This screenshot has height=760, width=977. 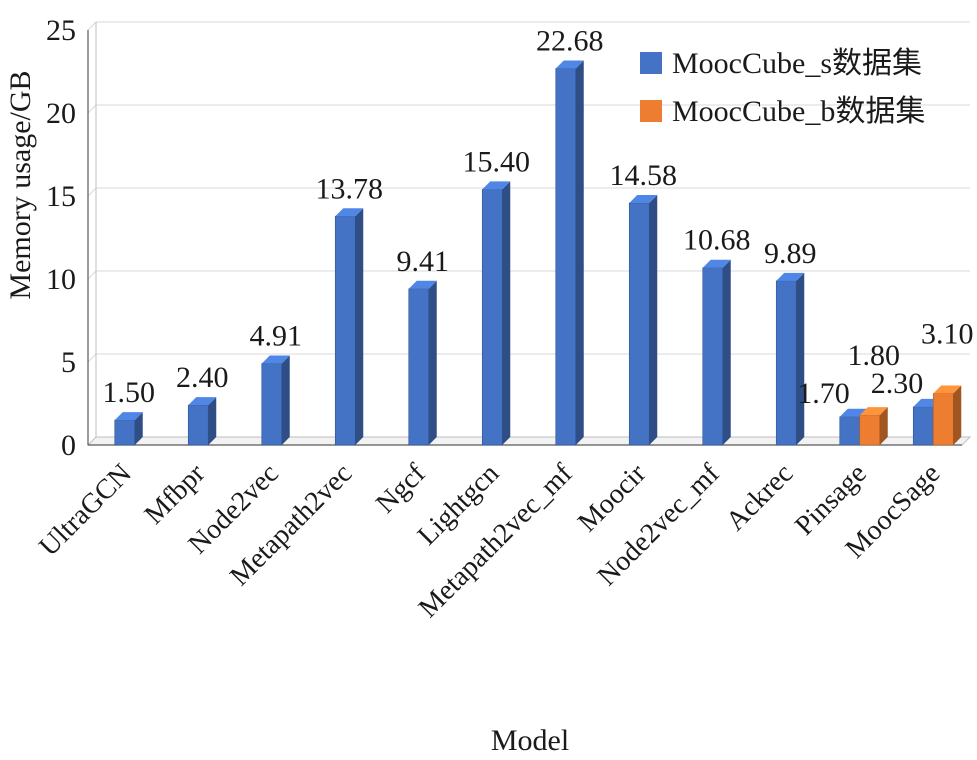 I want to click on data-label: 9.89, so click(x=790, y=253).